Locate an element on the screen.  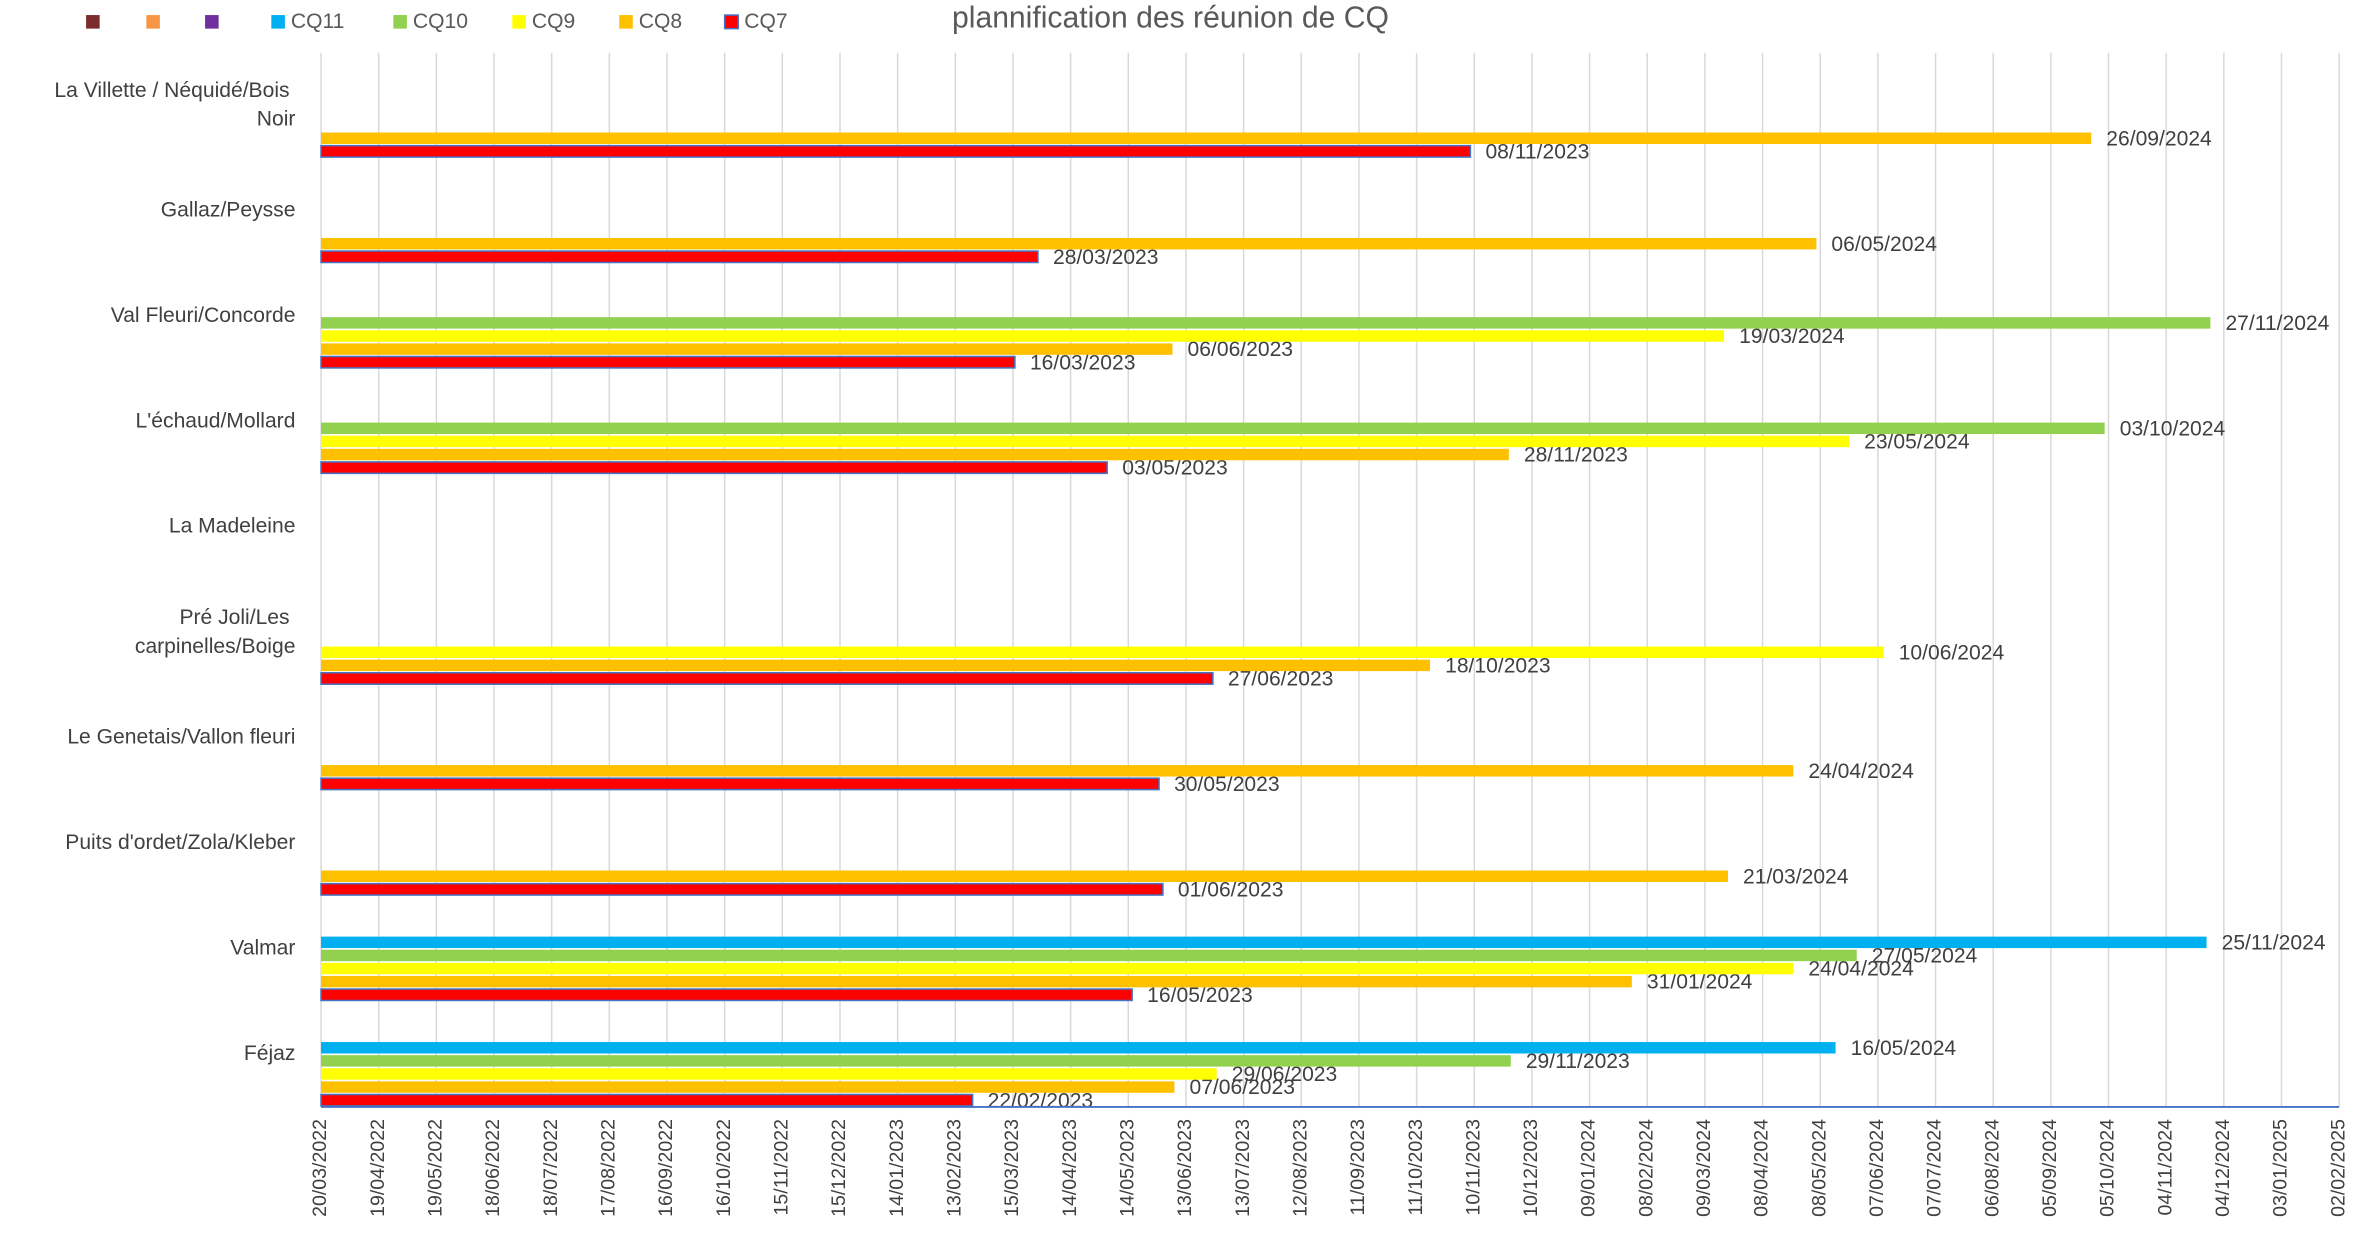
y-tick-label: Val Fleuri/Concorde is located at coordinates (203, 315).